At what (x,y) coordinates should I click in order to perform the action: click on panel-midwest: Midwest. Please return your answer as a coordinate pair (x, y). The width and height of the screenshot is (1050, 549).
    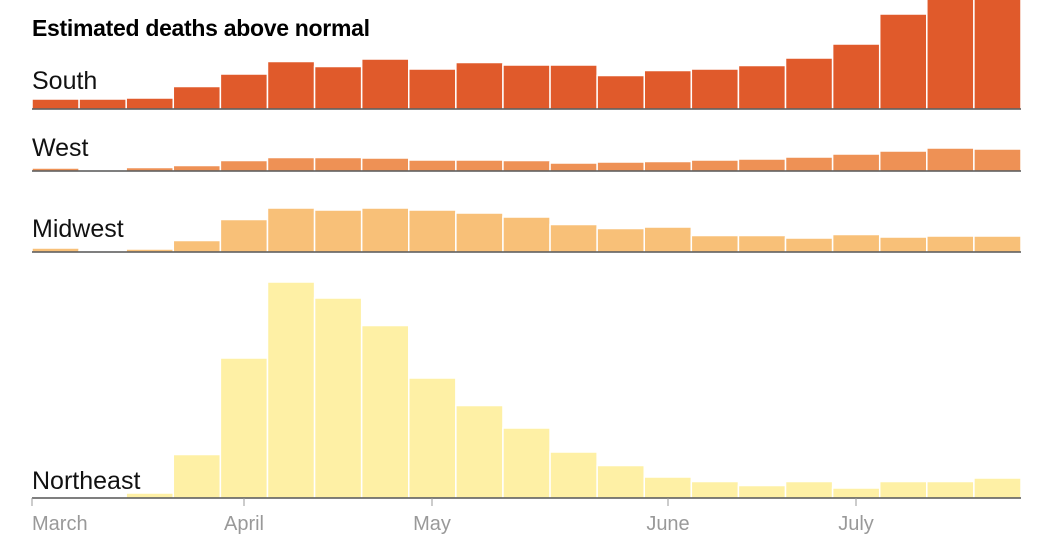
    Looking at the image, I should click on (526, 230).